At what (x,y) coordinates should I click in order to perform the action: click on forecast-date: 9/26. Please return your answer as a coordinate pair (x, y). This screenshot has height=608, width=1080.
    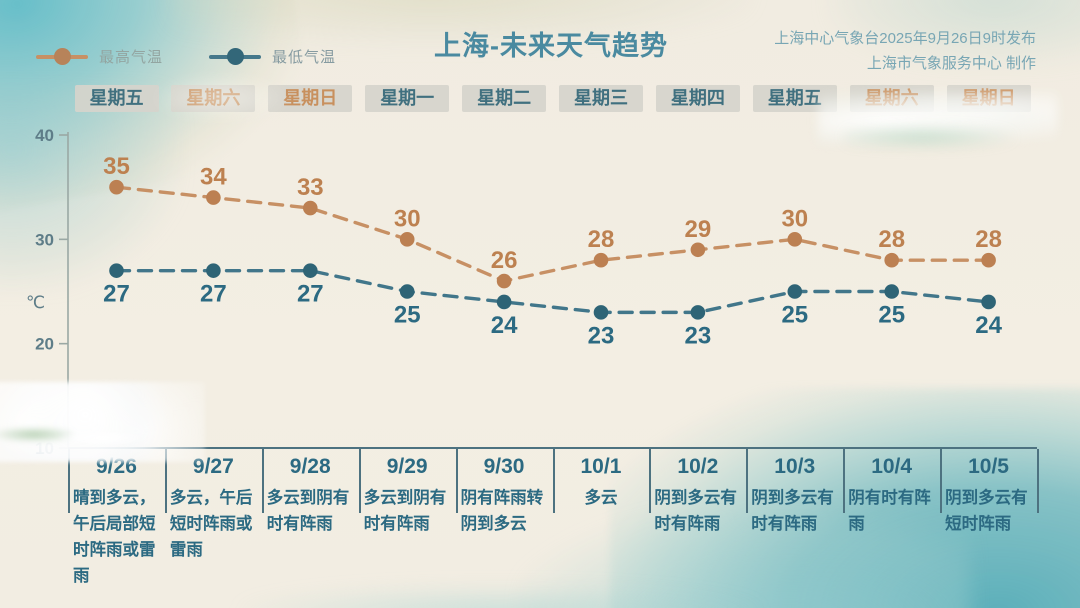
    Looking at the image, I should click on (116, 466).